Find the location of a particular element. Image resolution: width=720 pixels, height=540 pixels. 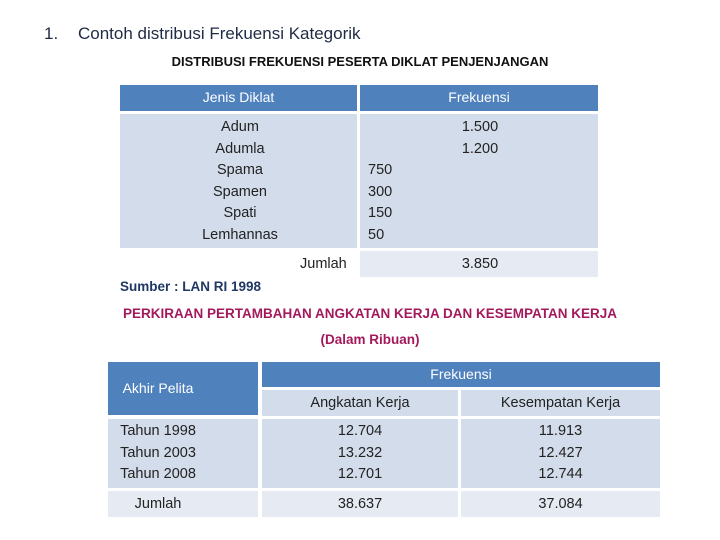

value: 12.704 is located at coordinates (360, 431).